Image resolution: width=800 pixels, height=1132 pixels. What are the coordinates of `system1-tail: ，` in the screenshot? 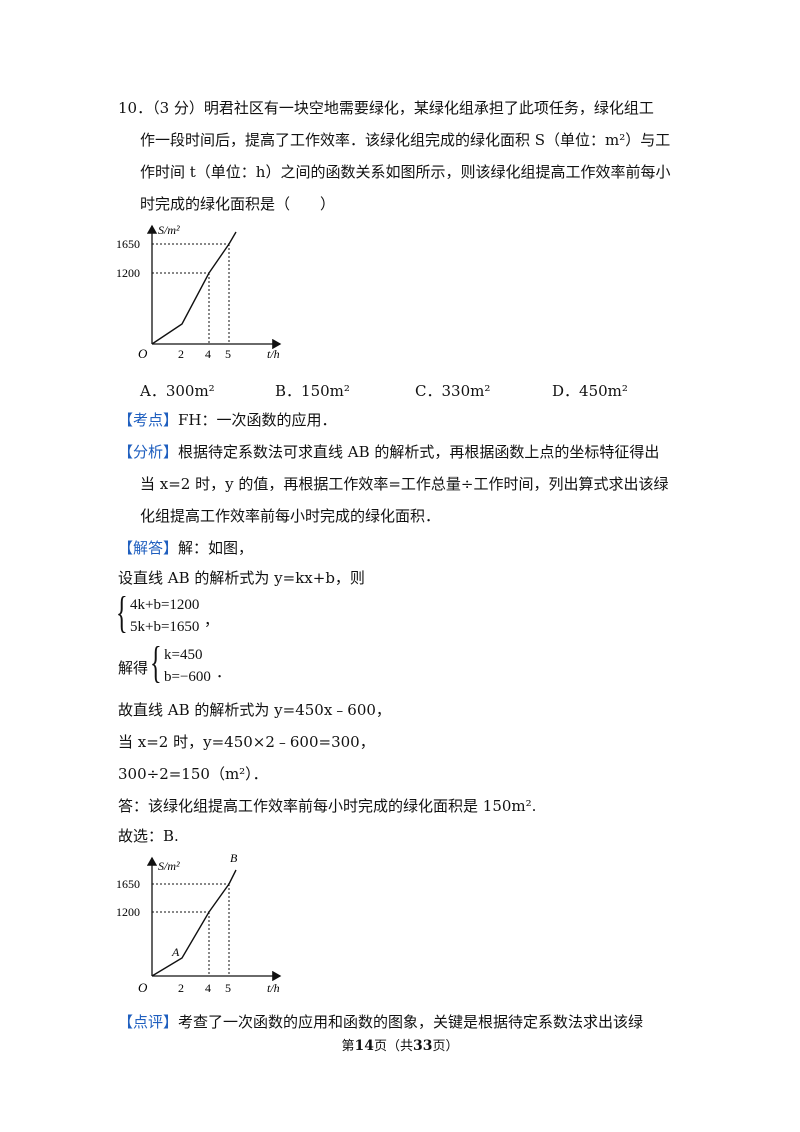 It's located at (212, 621).